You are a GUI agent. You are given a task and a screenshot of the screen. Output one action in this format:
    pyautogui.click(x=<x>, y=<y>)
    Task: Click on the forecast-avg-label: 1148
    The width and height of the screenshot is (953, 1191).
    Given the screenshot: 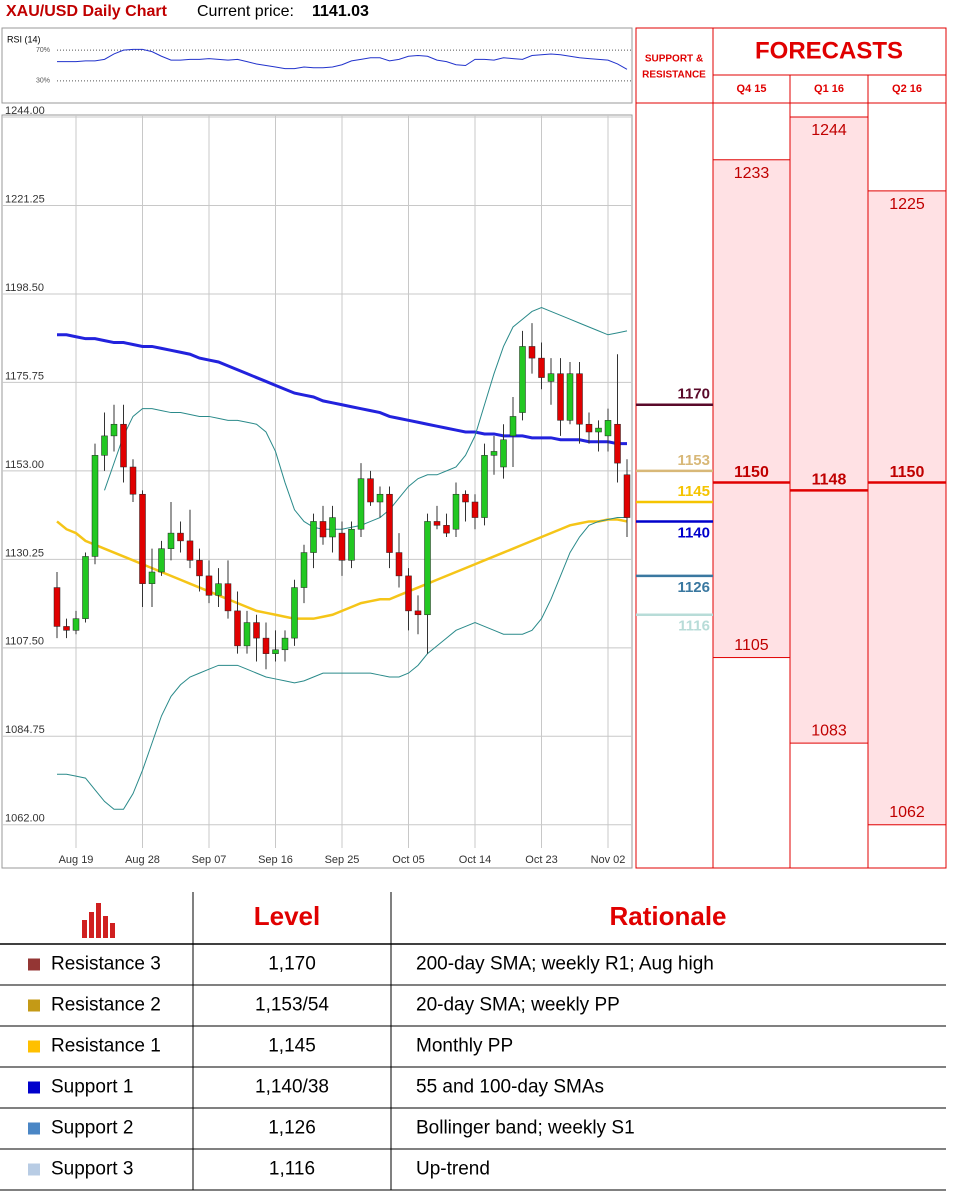 What is the action you would take?
    pyautogui.click(x=829, y=480)
    